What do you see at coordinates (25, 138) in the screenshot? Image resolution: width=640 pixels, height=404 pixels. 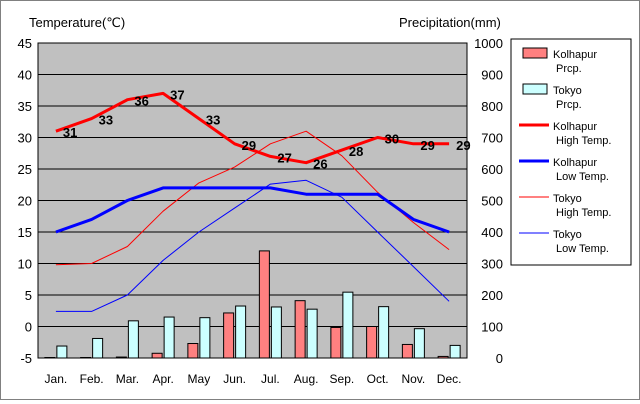 I see `left-tick-label: 30` at bounding box center [25, 138].